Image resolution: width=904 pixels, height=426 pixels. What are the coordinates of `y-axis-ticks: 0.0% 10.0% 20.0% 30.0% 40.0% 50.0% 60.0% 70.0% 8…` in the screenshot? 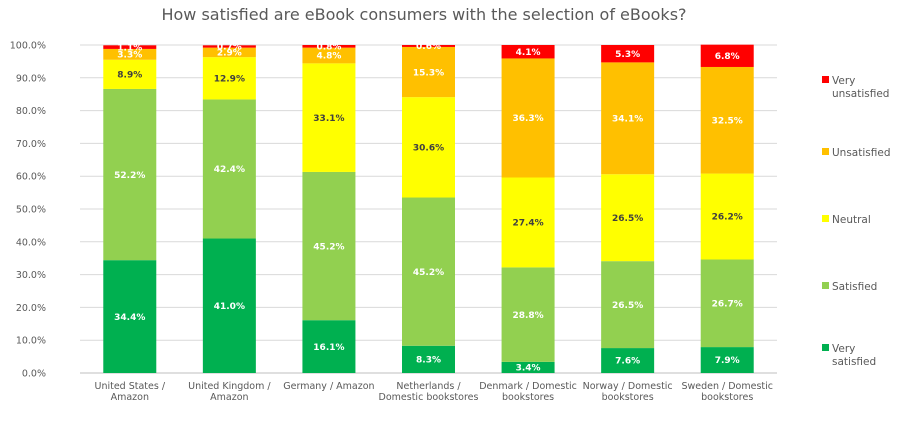 It's located at (28, 210).